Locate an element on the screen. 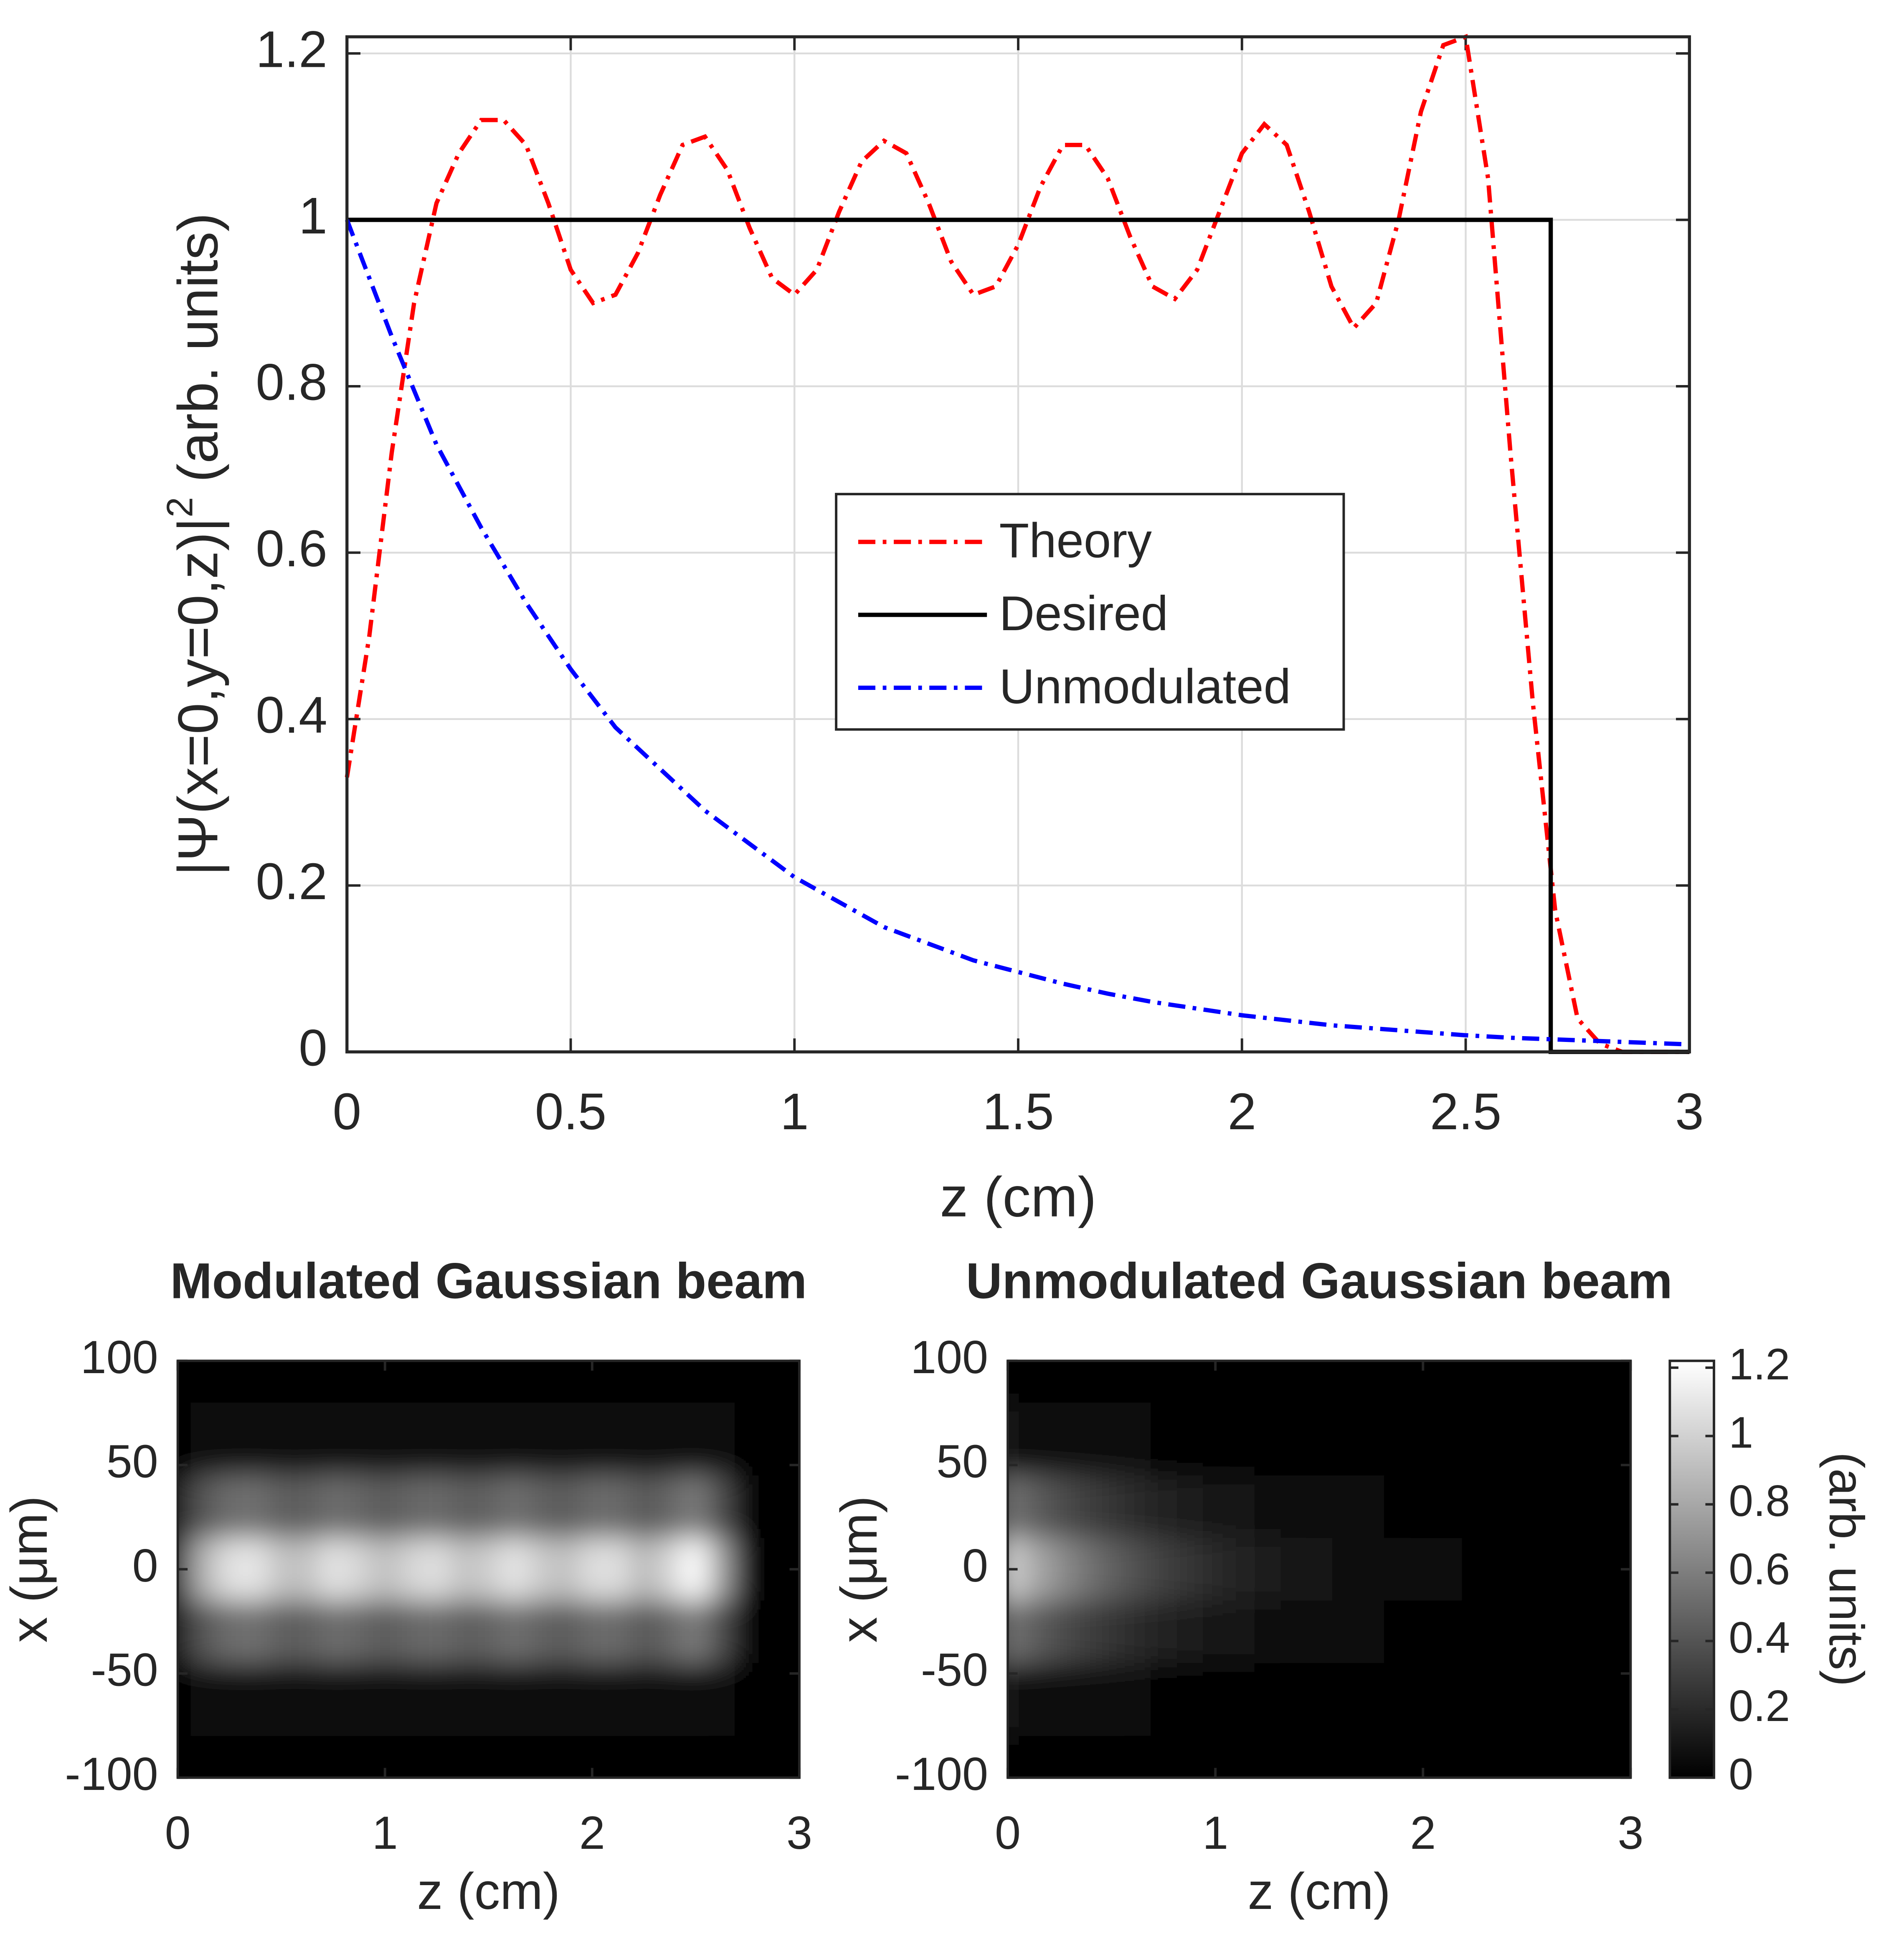 This screenshot has height=1934, width=1904. y-tick-label: 0.8 is located at coordinates (291, 382).